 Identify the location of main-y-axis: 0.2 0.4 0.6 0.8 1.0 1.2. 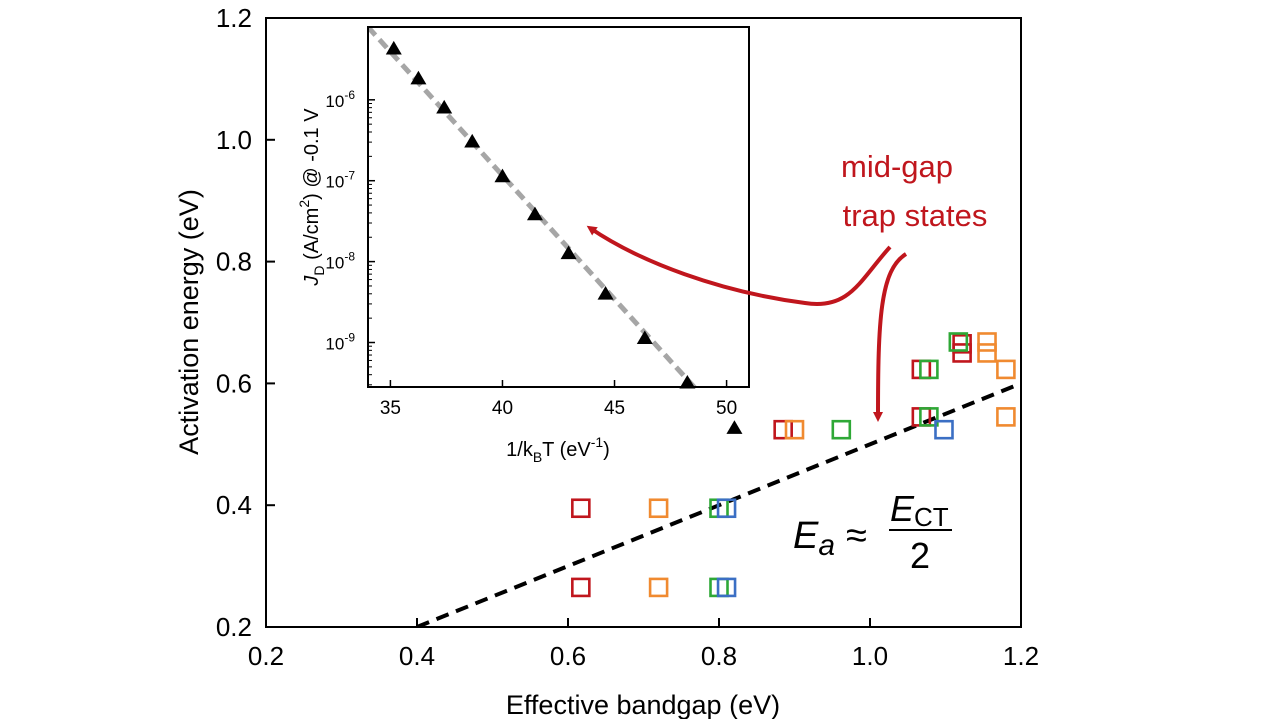
(245, 322).